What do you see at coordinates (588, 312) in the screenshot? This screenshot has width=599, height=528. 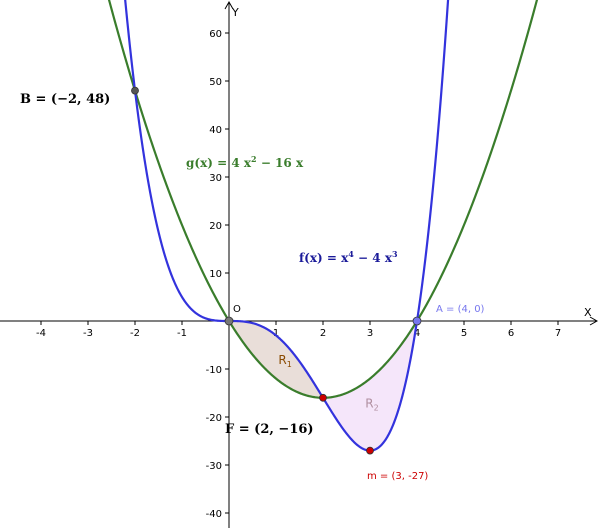 I see `x-axis-label: X` at bounding box center [588, 312].